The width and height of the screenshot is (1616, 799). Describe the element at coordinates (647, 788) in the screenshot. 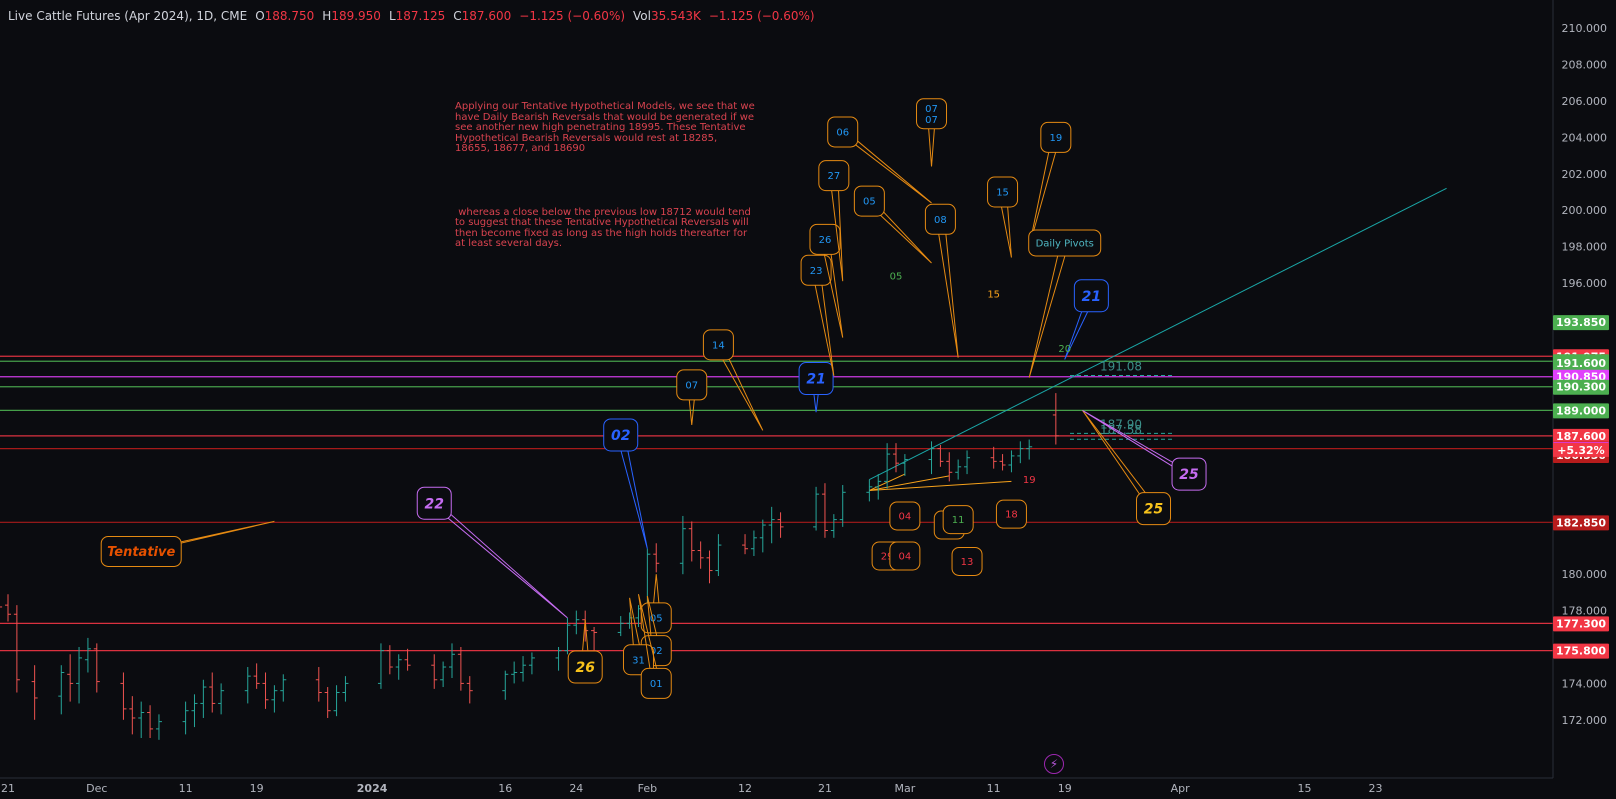

I see `time-tick: Feb` at that location.